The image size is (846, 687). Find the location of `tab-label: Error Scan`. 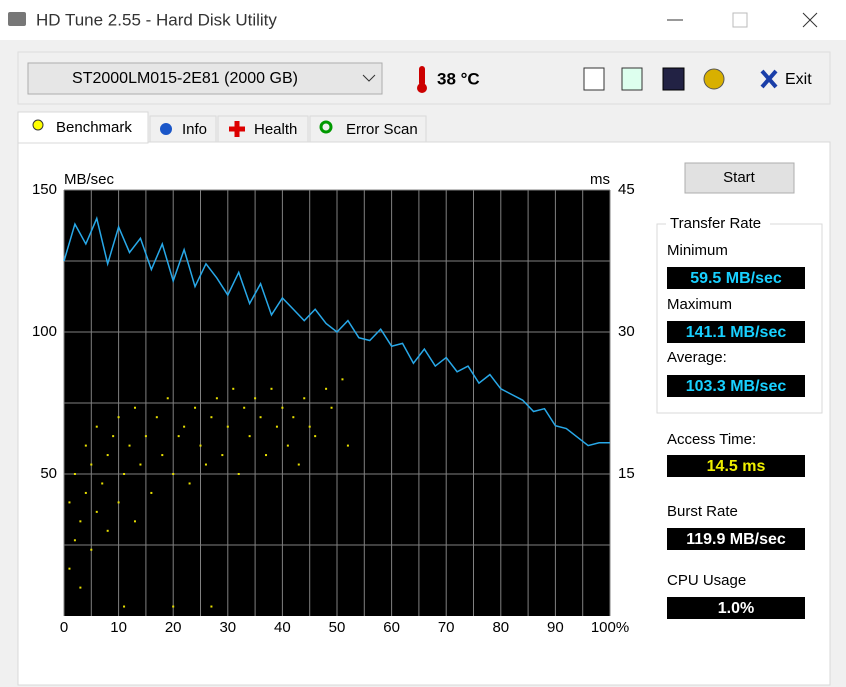

tab-label: Error Scan is located at coordinates (382, 129).